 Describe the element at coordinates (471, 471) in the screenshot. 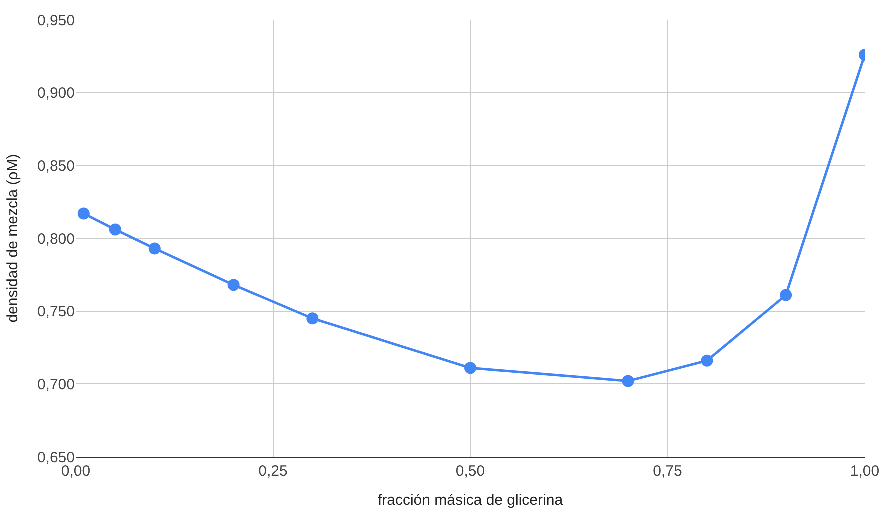

I see `x-tick-label: 0,50` at that location.